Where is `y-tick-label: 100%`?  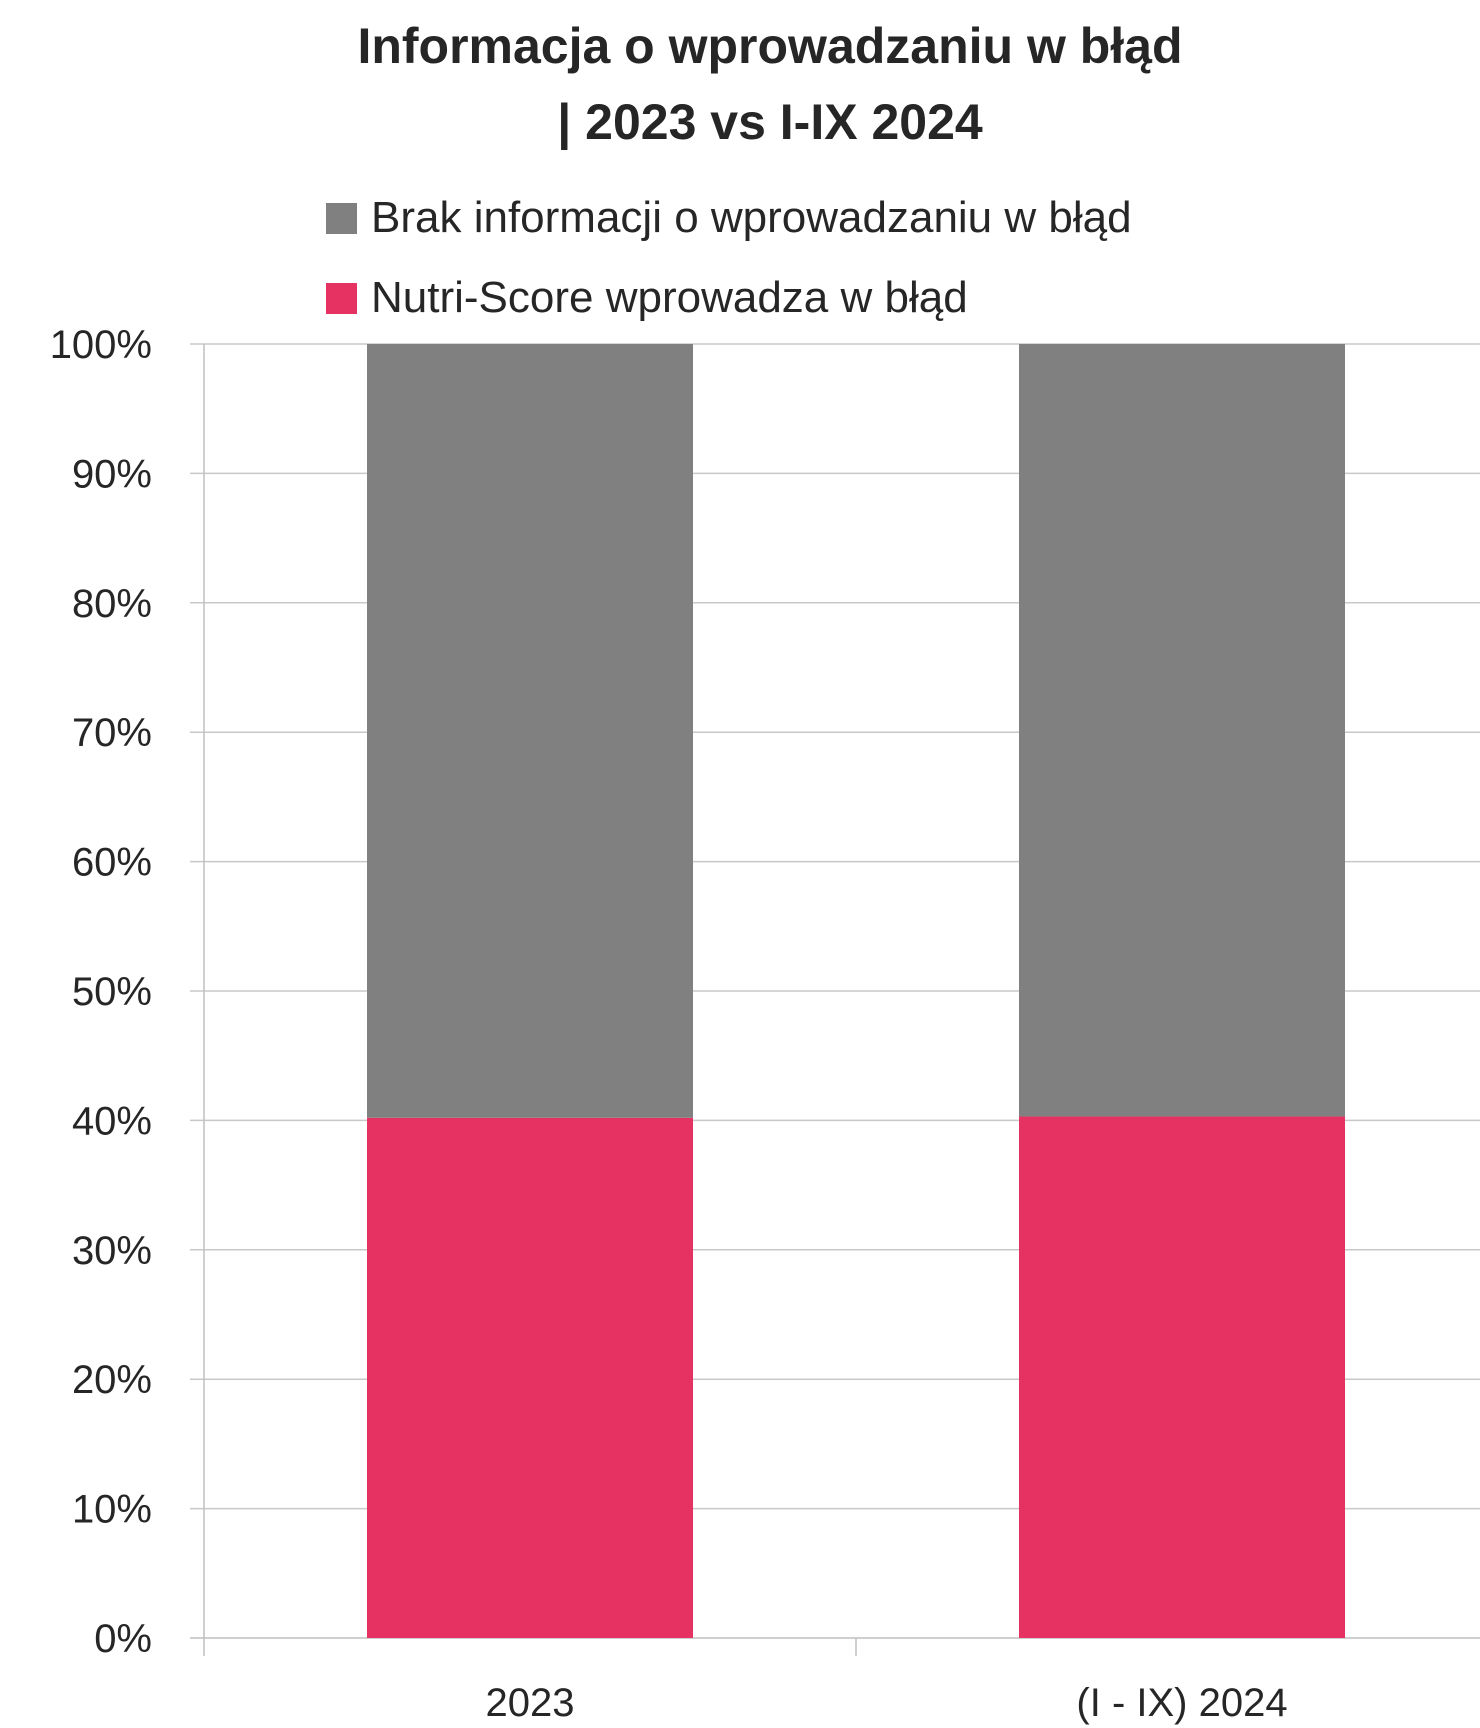
y-tick-label: 100% is located at coordinates (101, 345).